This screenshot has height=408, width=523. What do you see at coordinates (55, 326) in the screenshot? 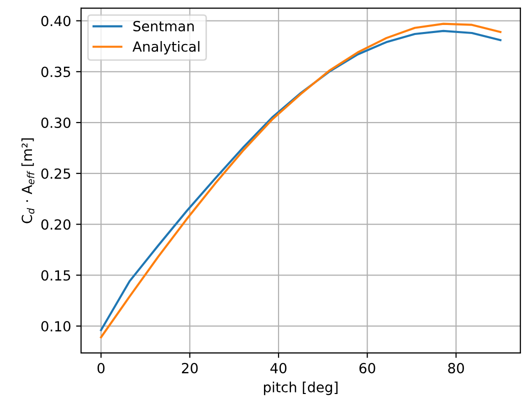
I see `y-tick-label: 0.10` at bounding box center [55, 326].